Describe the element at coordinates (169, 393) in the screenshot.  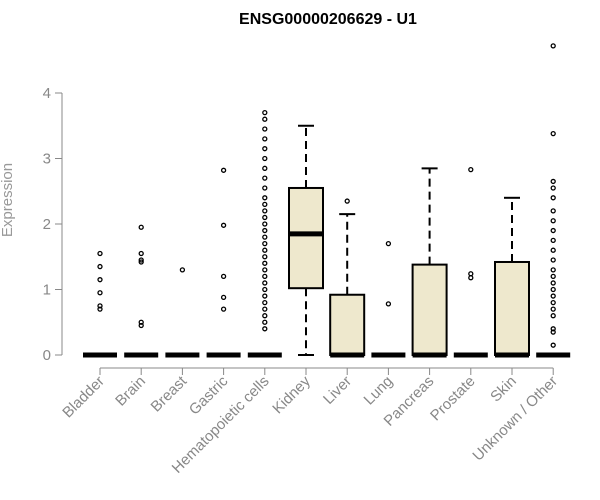
I see `x-tick-label: Breast` at that location.